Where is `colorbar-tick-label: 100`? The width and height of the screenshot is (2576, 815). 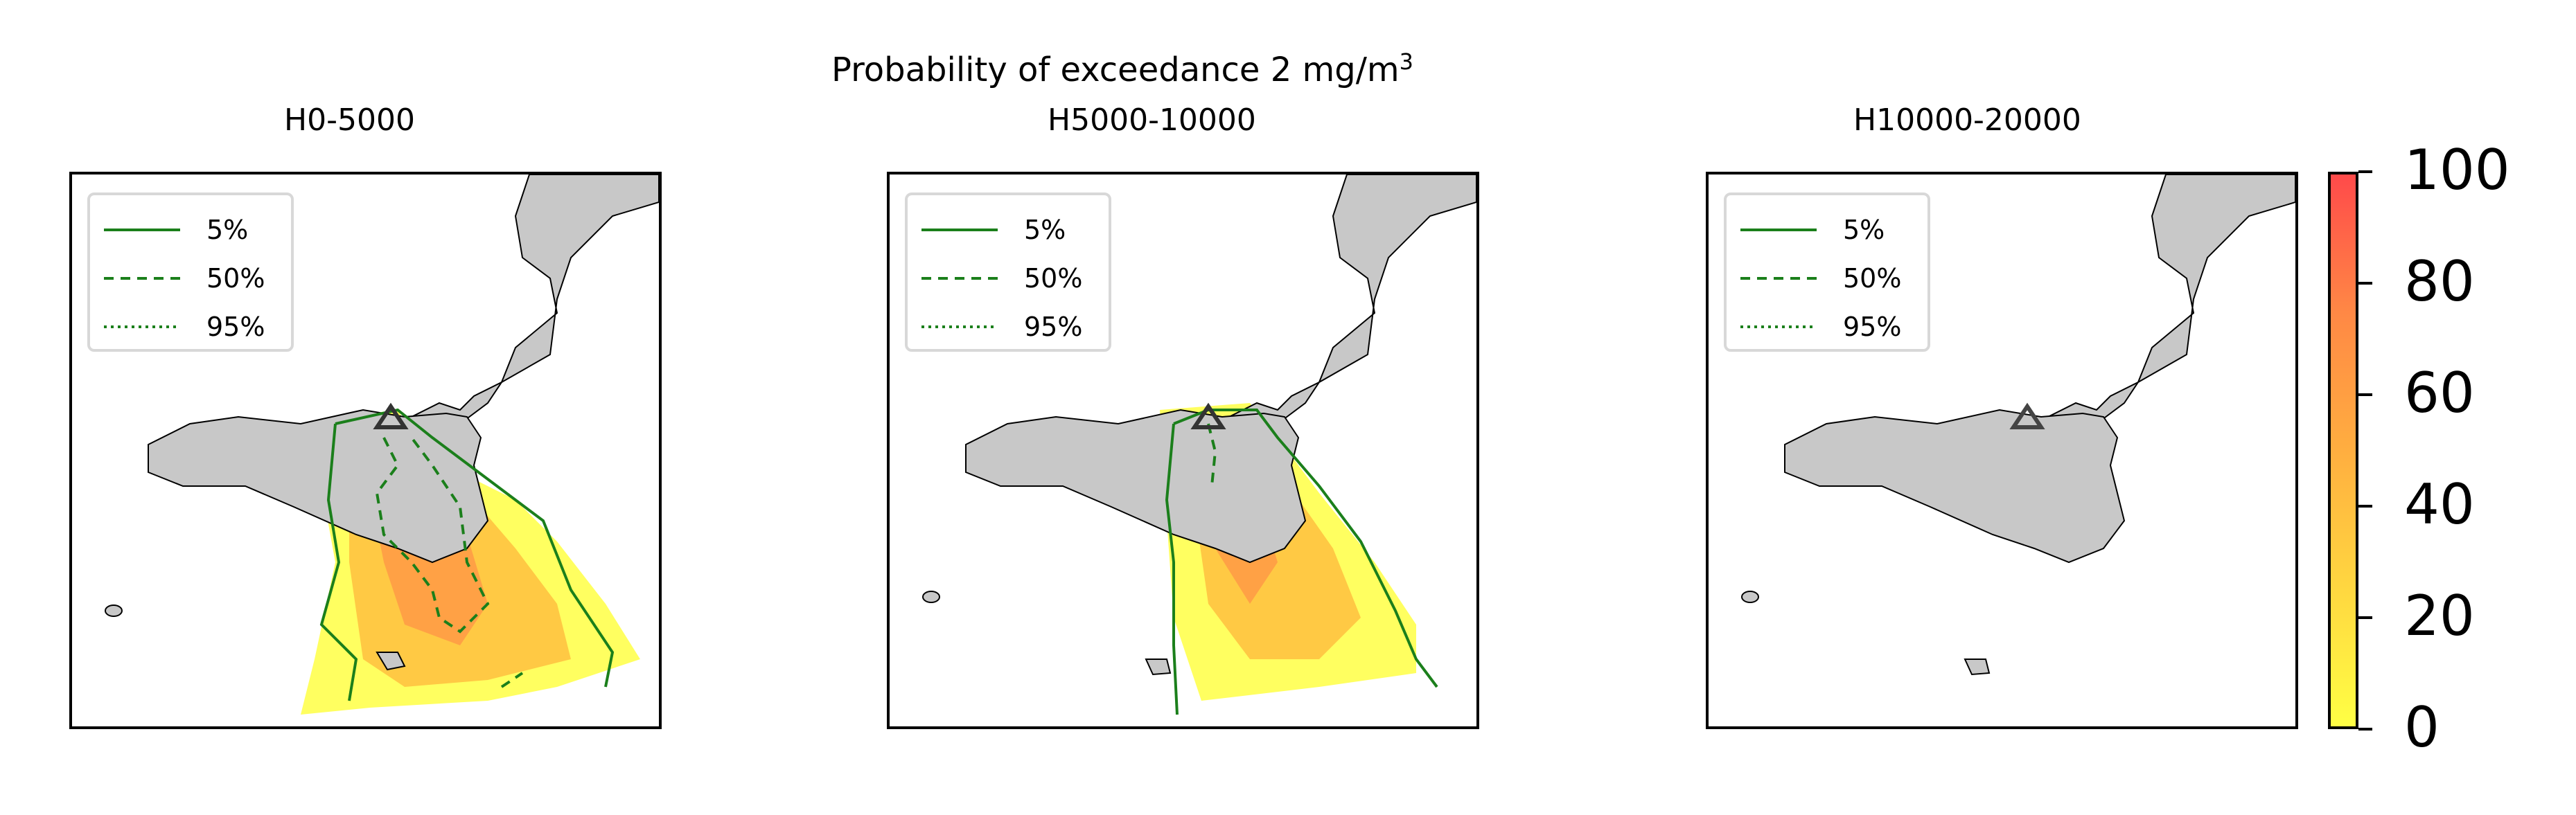
colorbar-tick-label: 100 is located at coordinates (2457, 170).